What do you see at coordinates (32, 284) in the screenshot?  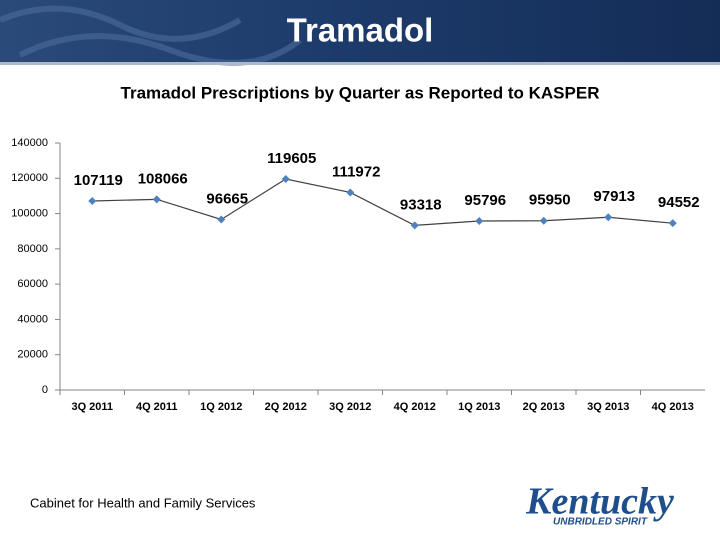 I see `y-tick-label: 60000` at bounding box center [32, 284].